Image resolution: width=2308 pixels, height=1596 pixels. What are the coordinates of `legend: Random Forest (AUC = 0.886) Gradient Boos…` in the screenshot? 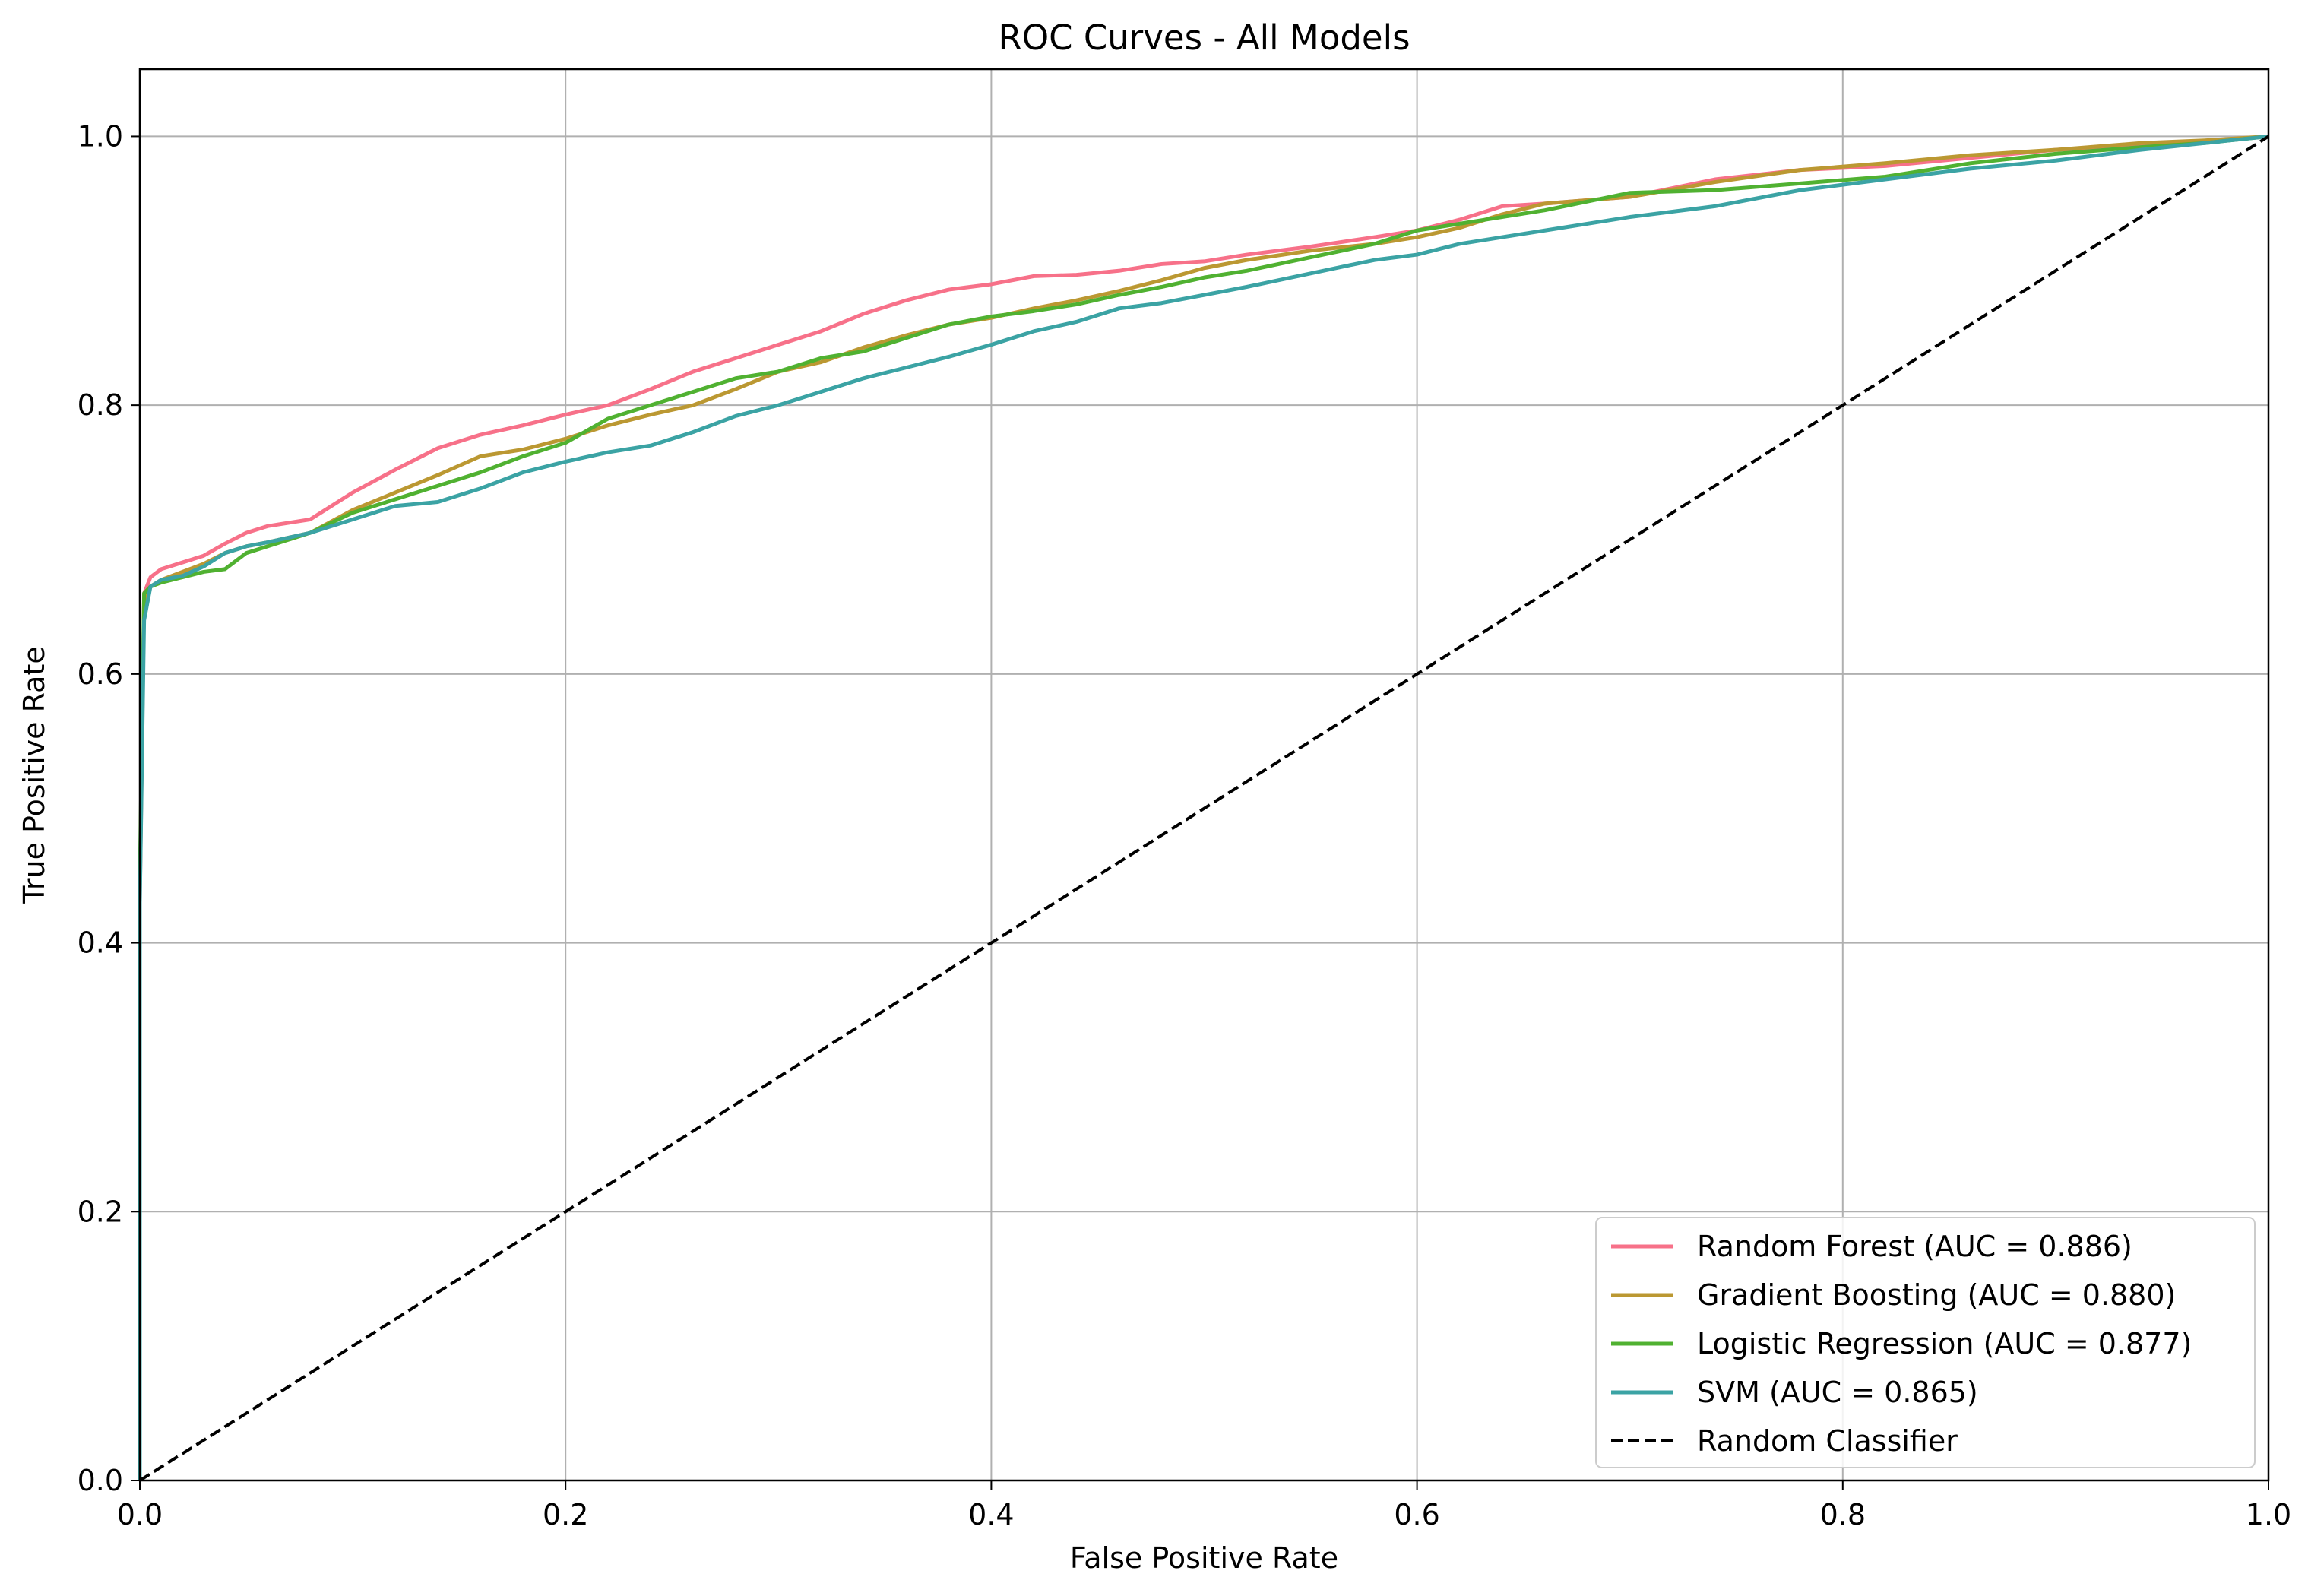 It's located at (1926, 1342).